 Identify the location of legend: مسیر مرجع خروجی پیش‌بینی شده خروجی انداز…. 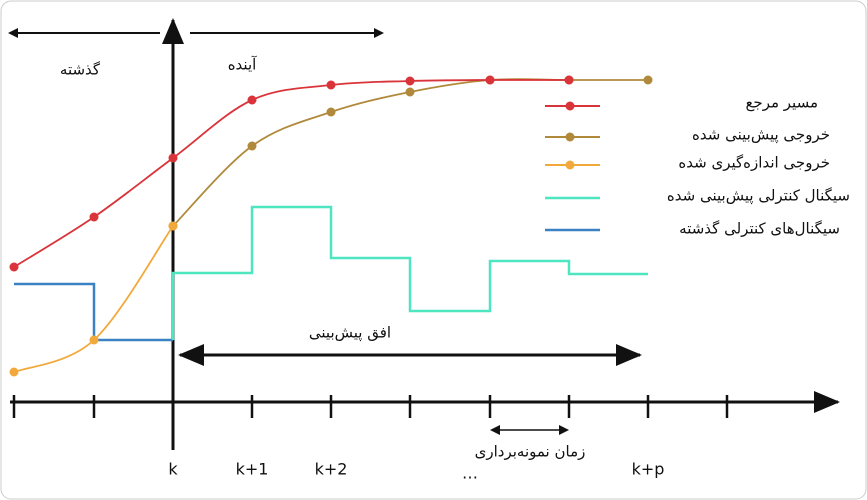
(697, 166).